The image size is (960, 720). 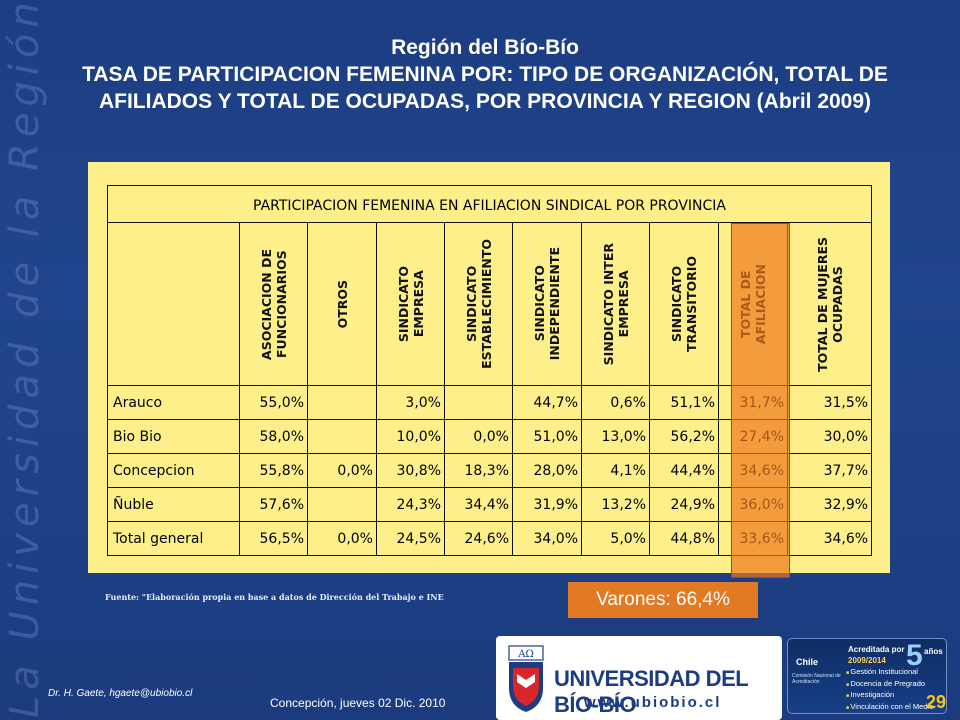 I want to click on table-cell: 18,3%, so click(x=478, y=470).